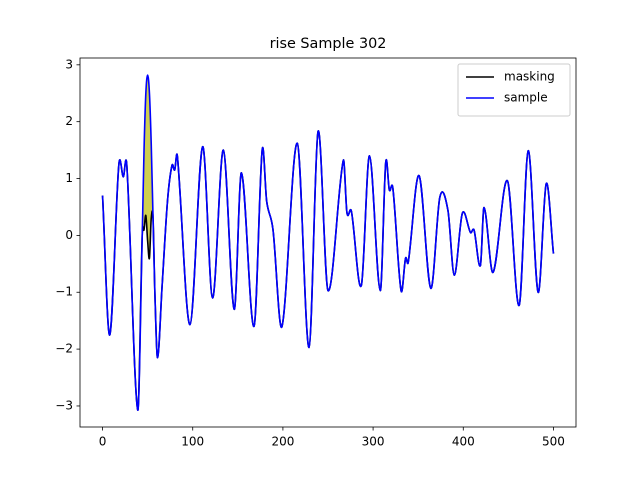  What do you see at coordinates (373, 442) in the screenshot?
I see `x-tick-label: 300` at bounding box center [373, 442].